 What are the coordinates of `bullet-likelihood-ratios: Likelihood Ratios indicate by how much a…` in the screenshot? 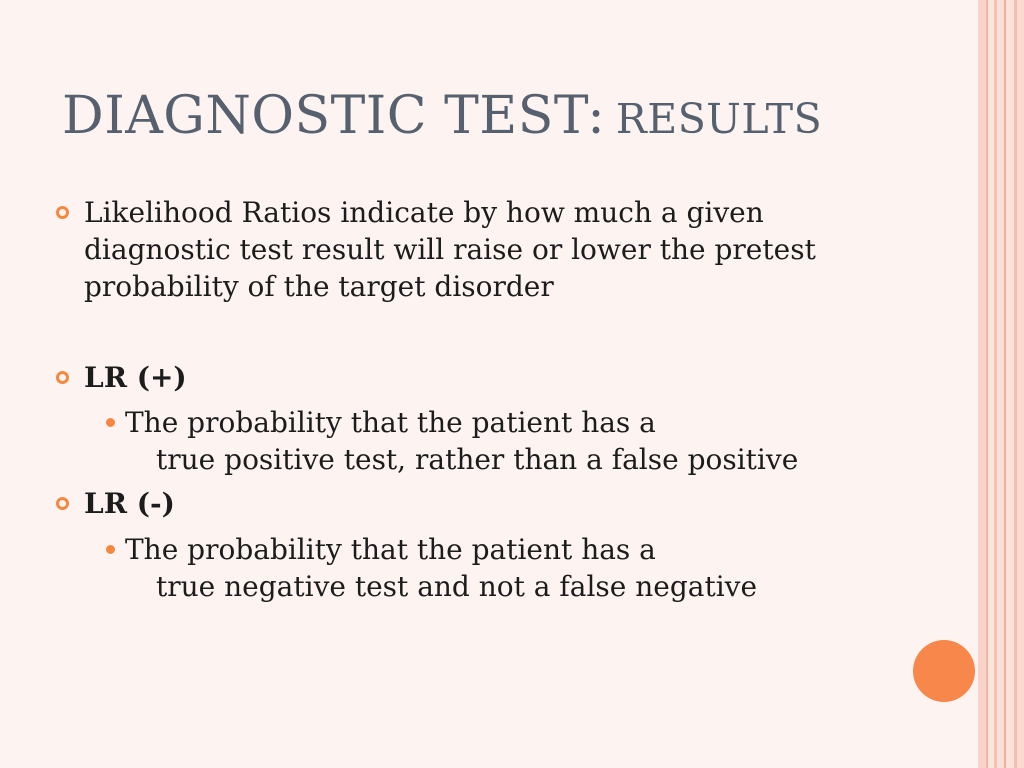 It's located at (450, 249).